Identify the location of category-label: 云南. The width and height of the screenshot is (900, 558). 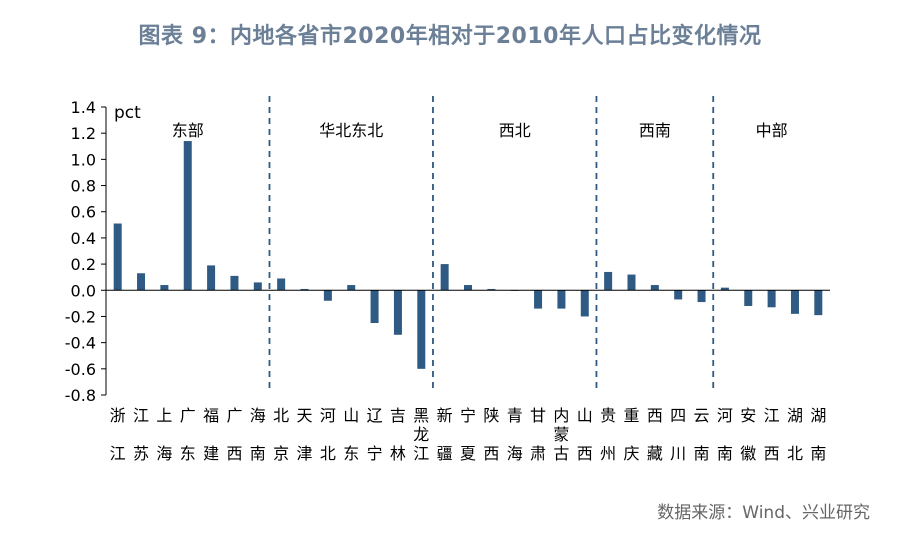
(702, 434).